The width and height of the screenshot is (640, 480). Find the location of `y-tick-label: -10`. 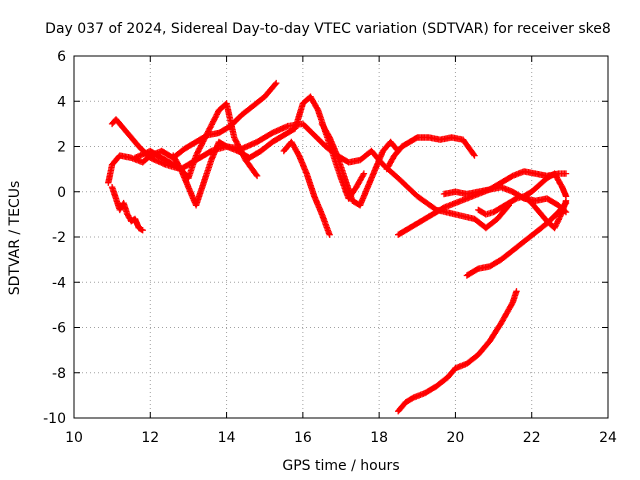

y-tick-label: -10 is located at coordinates (54, 419).